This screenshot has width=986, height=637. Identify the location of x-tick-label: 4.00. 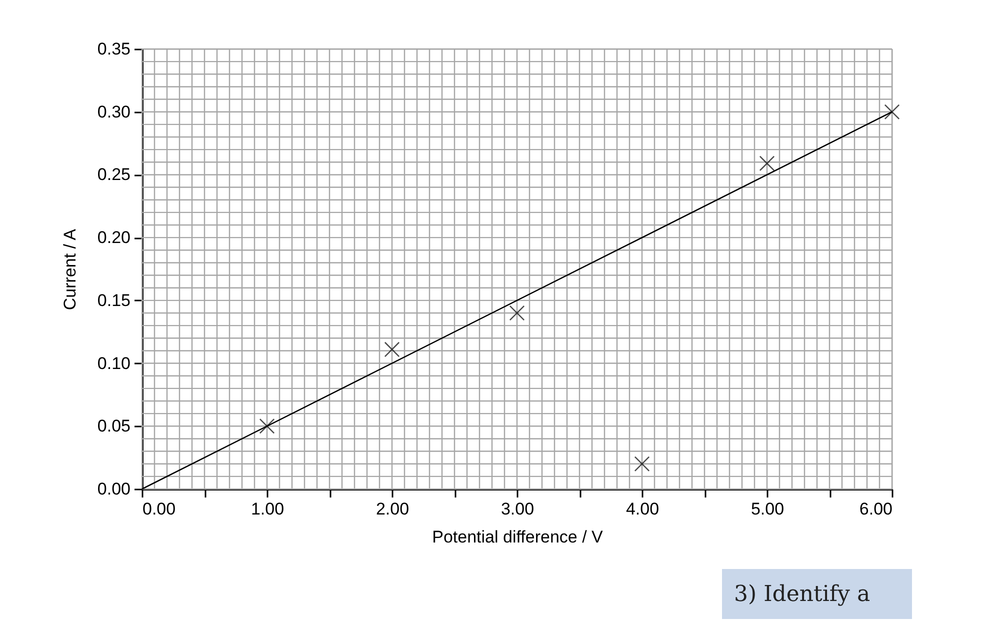
(643, 509).